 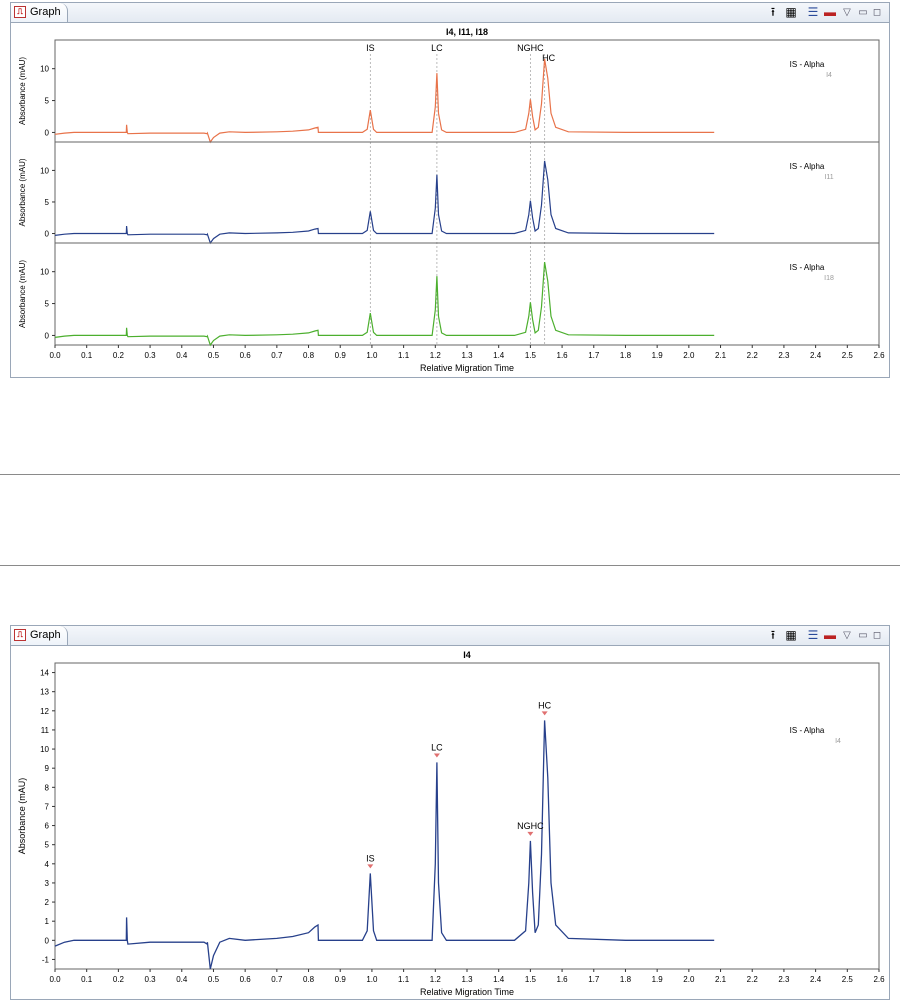 I want to click on chart-title: I4, so click(x=467, y=655).